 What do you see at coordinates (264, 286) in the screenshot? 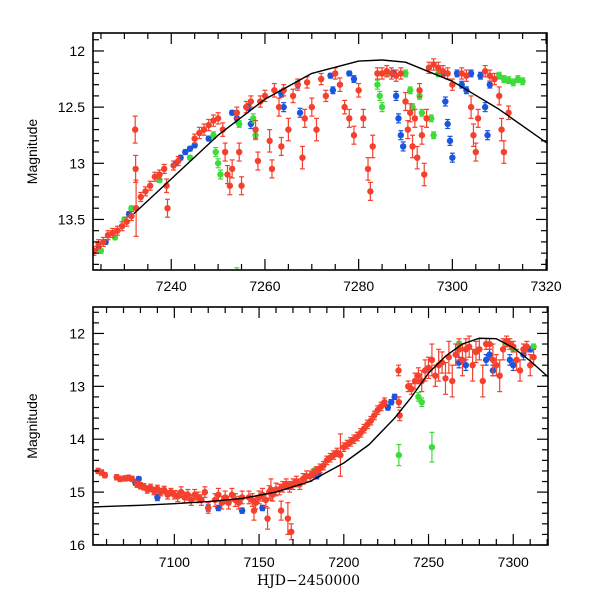
I see `x-tick-label: 7260` at bounding box center [264, 286].